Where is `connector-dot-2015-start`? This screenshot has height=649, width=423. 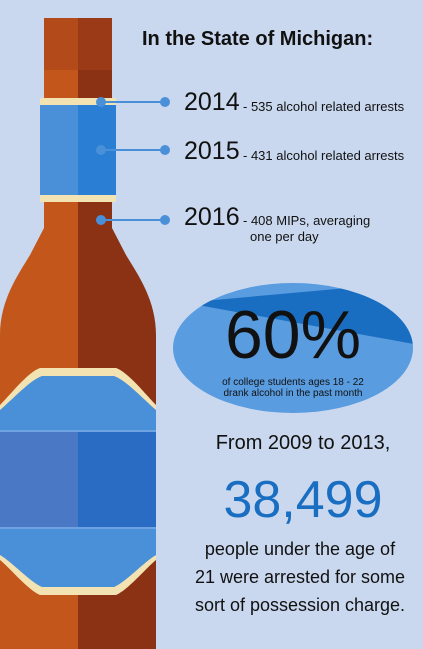
connector-dot-2015-start is located at coordinates (101, 150).